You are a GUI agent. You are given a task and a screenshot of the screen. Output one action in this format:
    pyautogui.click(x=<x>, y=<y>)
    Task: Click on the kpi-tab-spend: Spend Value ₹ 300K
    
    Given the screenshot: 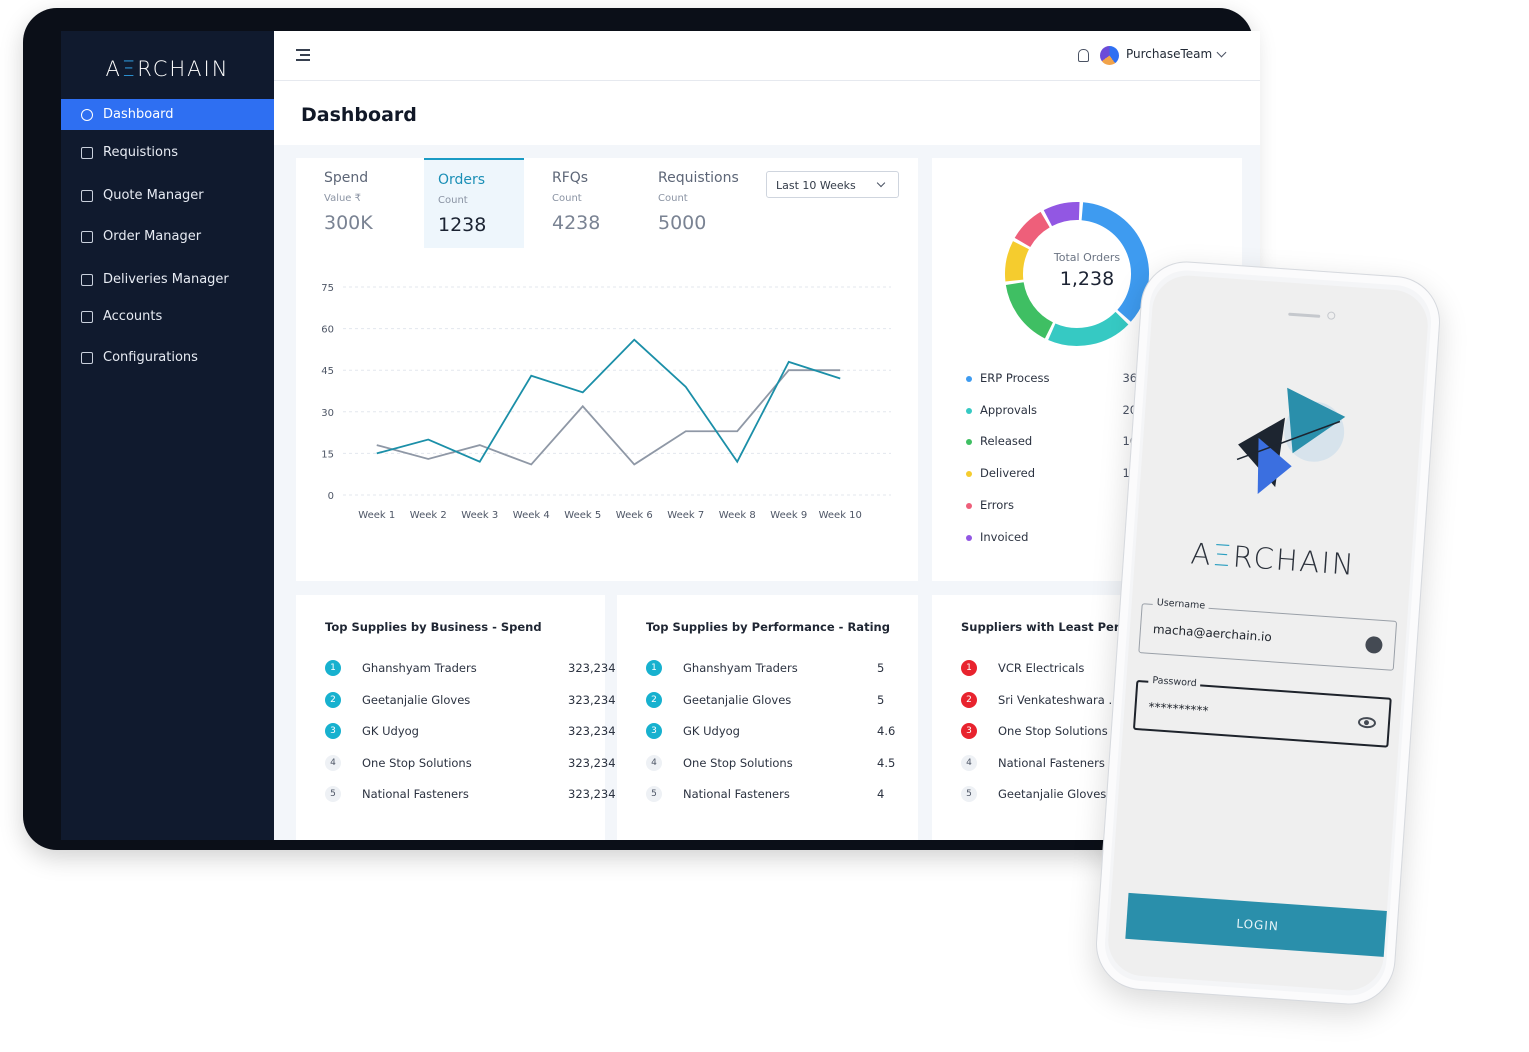 What is the action you would take?
    pyautogui.click(x=346, y=203)
    